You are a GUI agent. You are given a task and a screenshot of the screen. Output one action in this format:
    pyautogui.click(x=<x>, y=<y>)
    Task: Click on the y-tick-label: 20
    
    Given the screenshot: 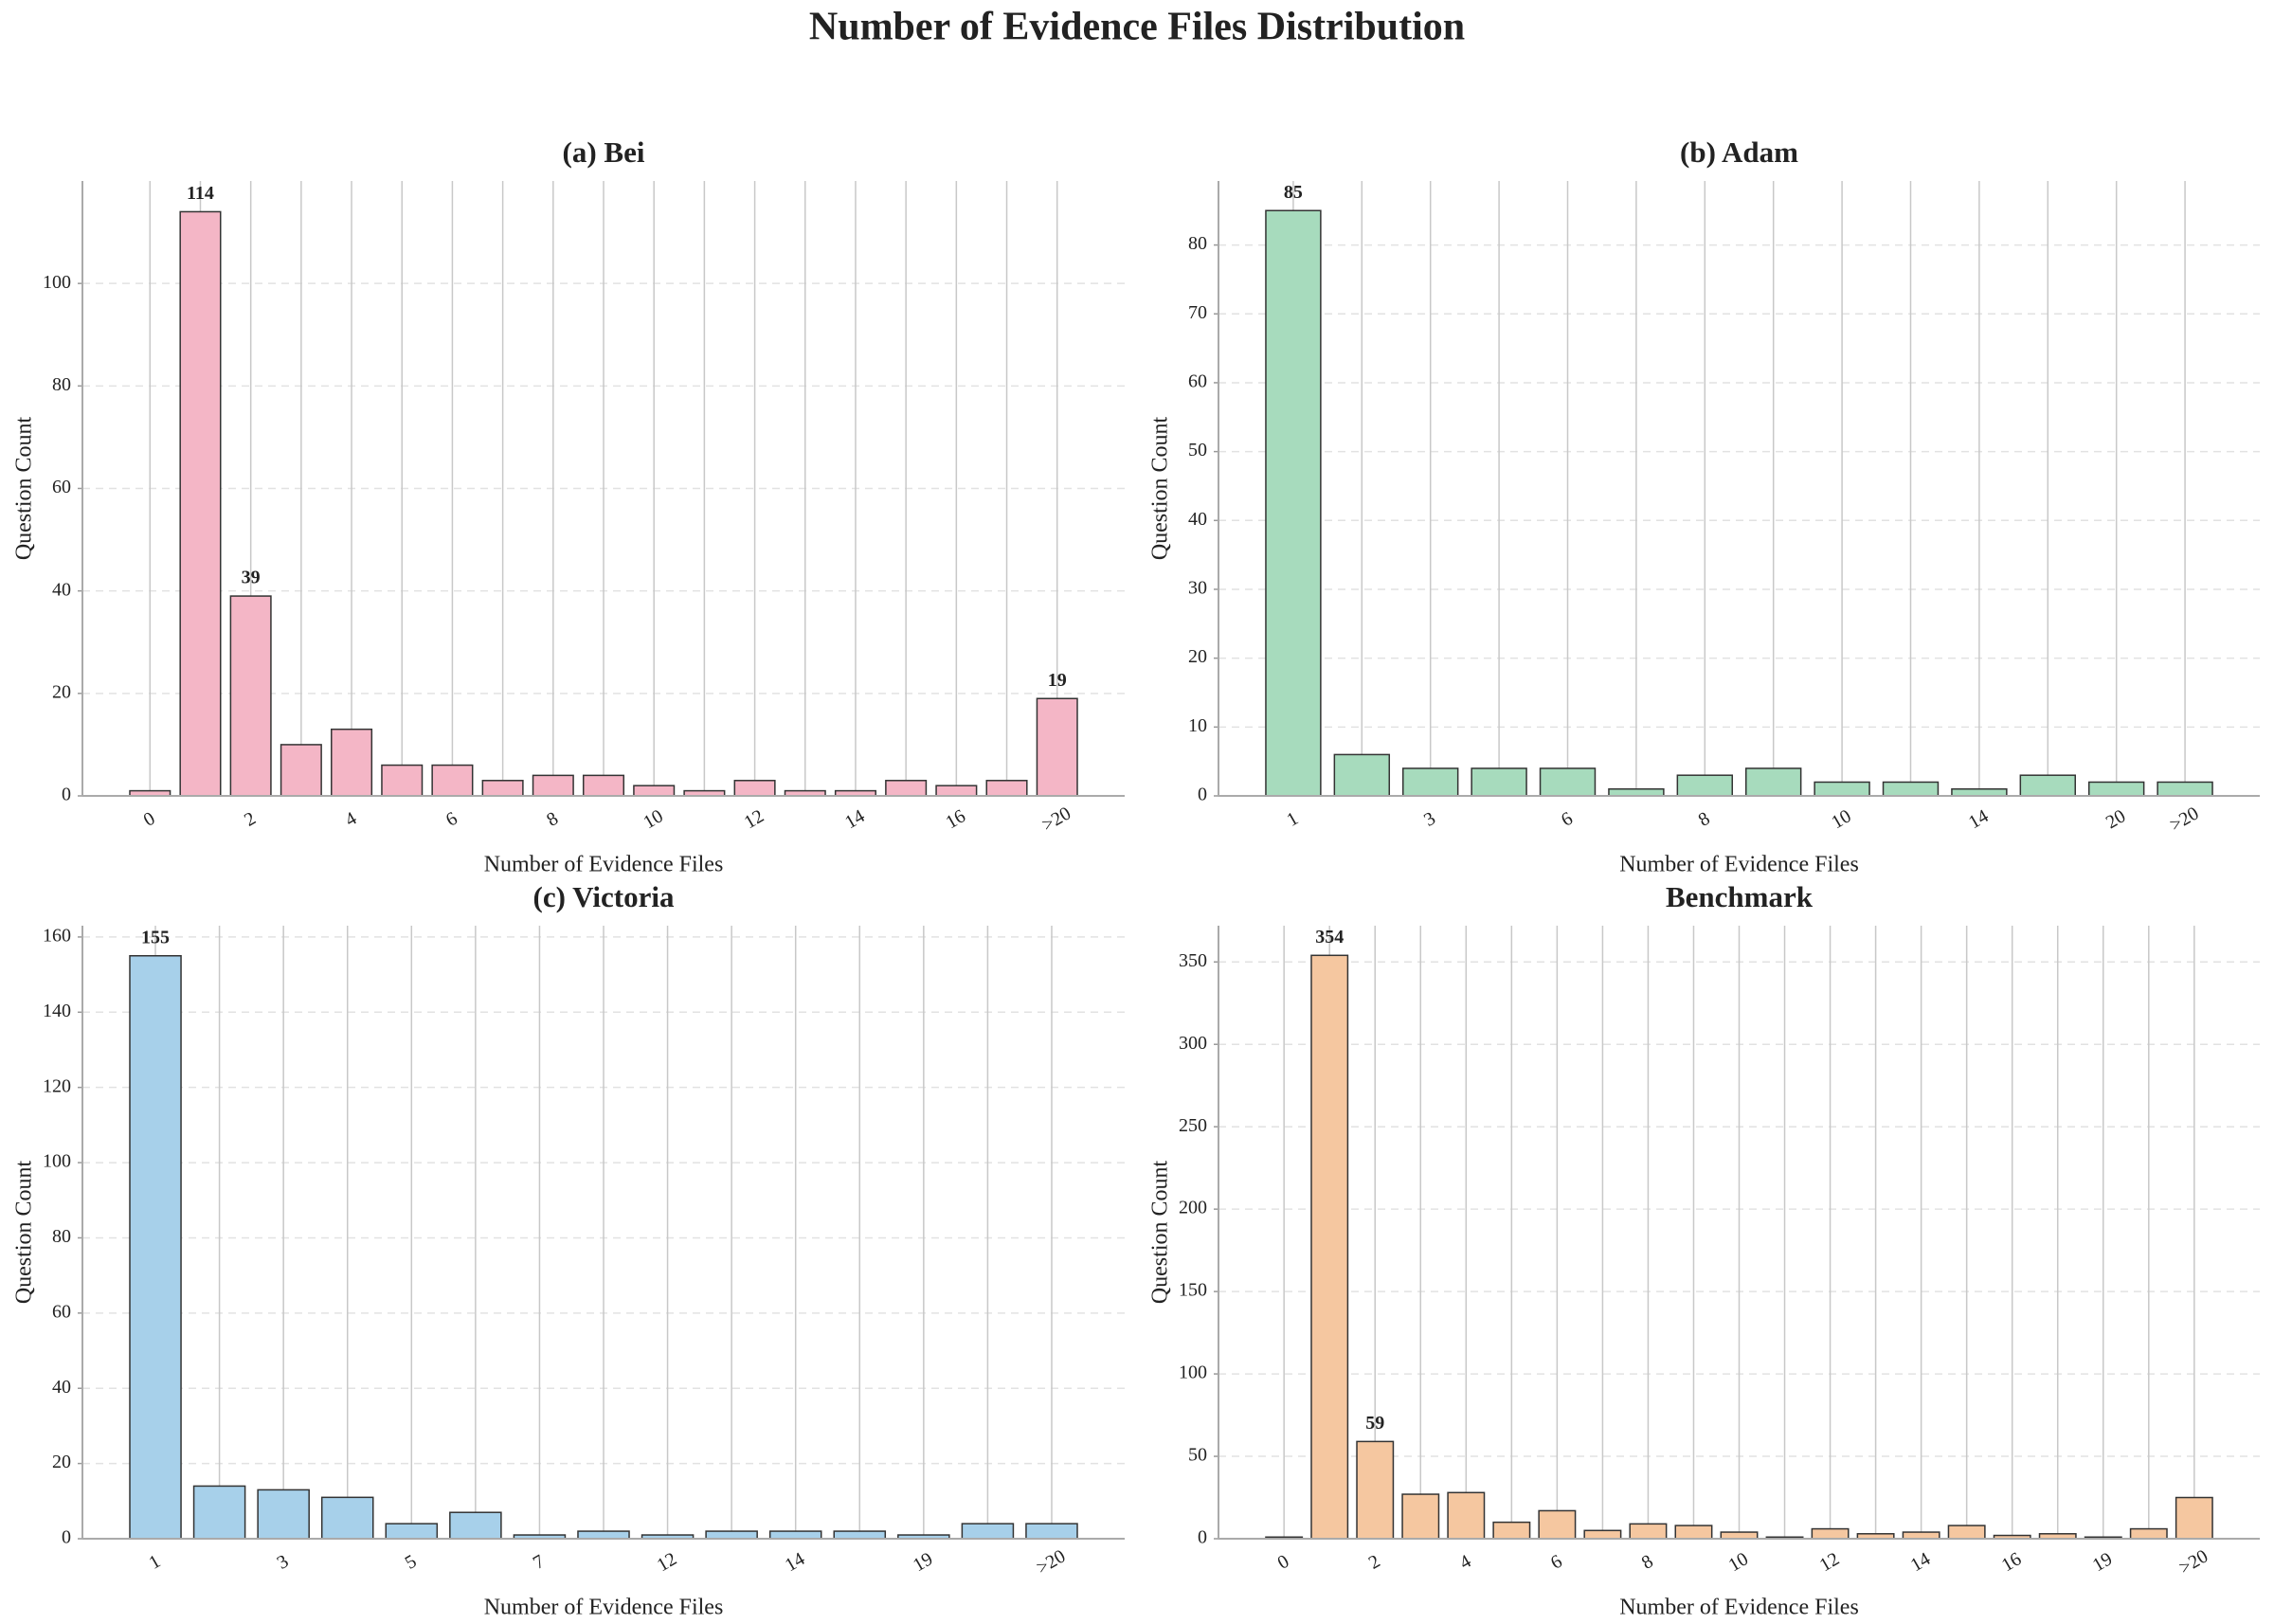 What is the action you would take?
    pyautogui.click(x=61, y=1462)
    